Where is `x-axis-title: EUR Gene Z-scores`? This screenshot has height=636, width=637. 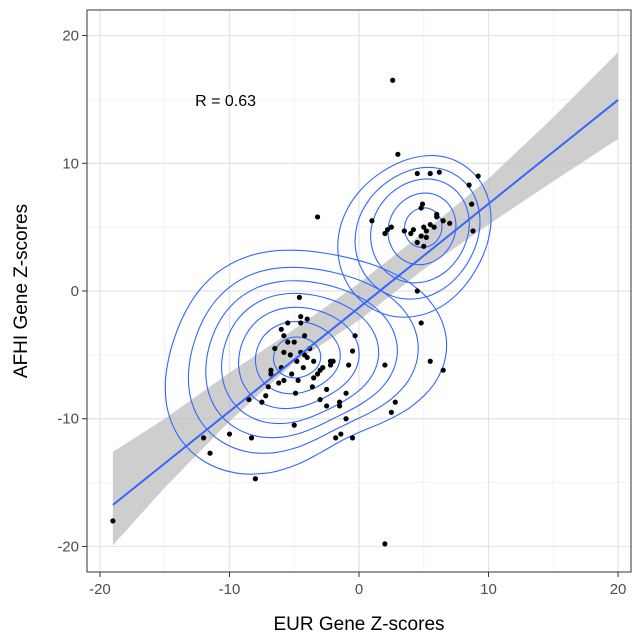
x-axis-title: EUR Gene Z-scores is located at coordinates (358, 624).